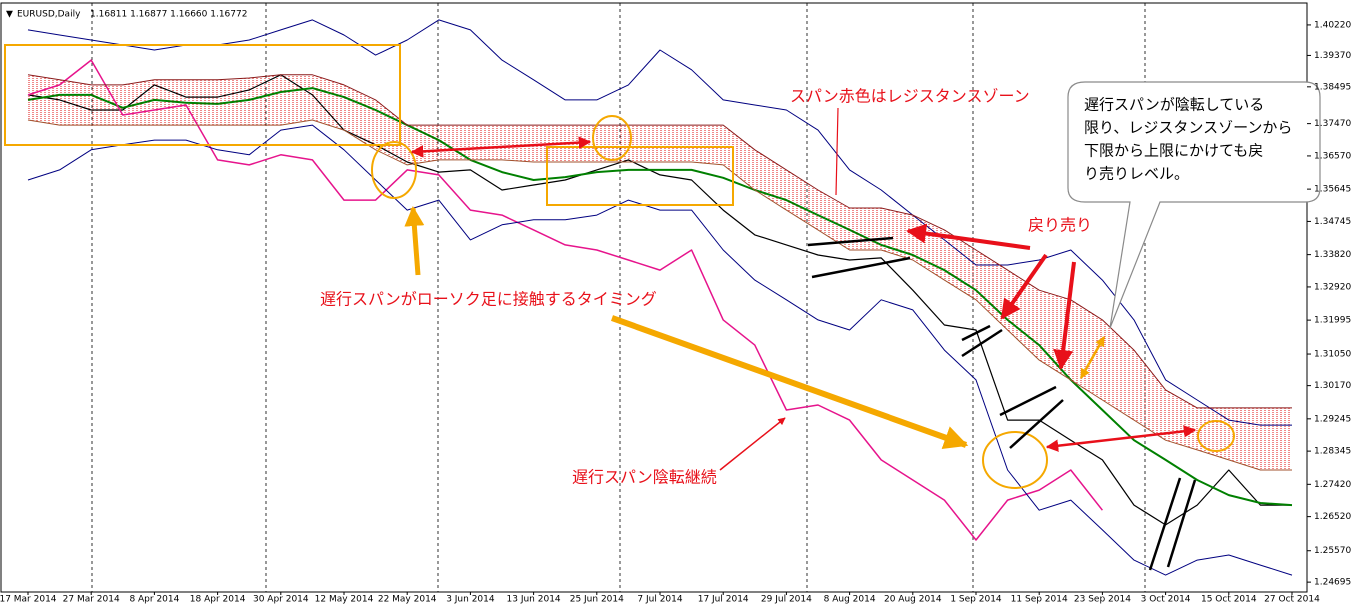 The height and width of the screenshot is (608, 1363). What do you see at coordinates (786, 600) in the screenshot?
I see `x-tick-label: 29 Jul 2014` at bounding box center [786, 600].